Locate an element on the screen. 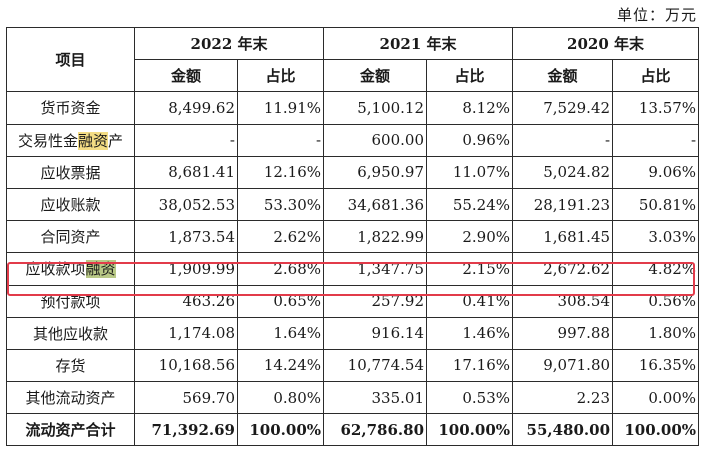  cell-value: 11.07% is located at coordinates (470, 172).